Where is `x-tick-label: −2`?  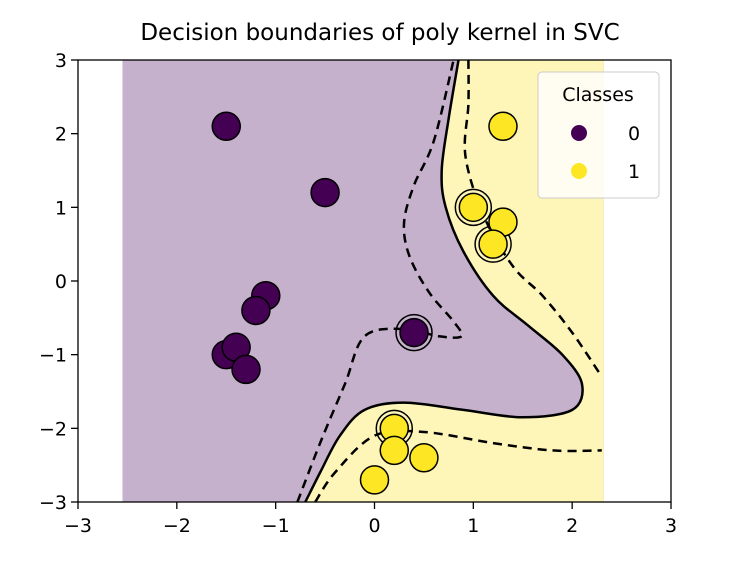
x-tick-label: −2 is located at coordinates (177, 526).